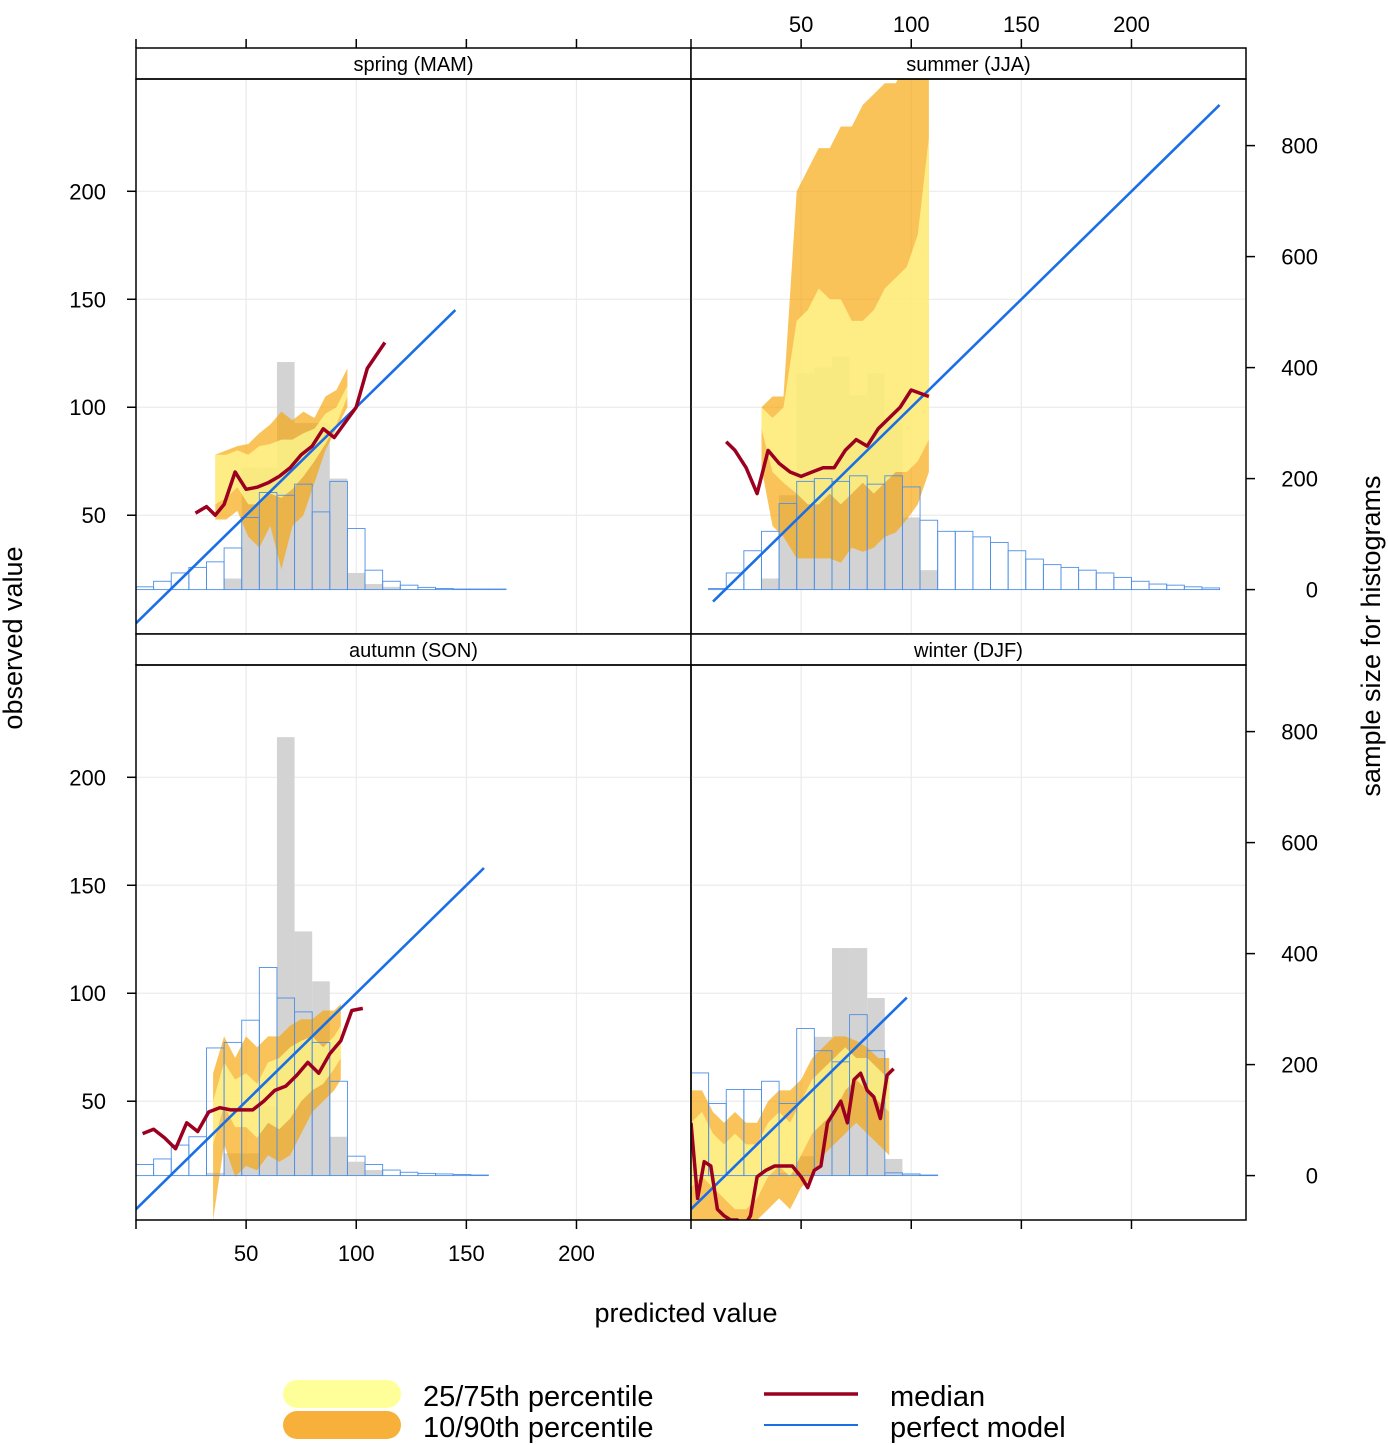 The image size is (1388, 1445). I want to click on strip-label-summer-jja: summer (JJA), so click(968, 65).